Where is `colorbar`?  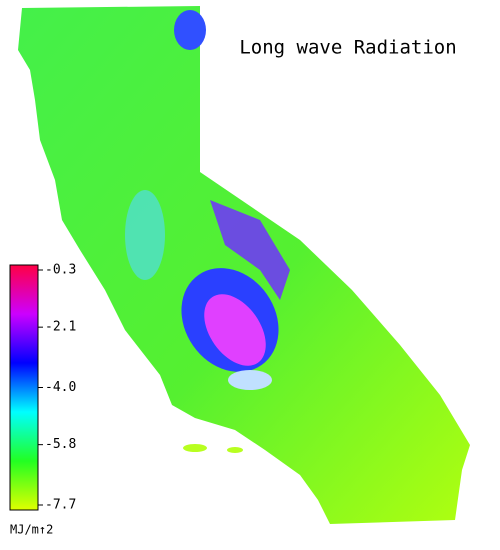
colorbar is located at coordinates (24, 387).